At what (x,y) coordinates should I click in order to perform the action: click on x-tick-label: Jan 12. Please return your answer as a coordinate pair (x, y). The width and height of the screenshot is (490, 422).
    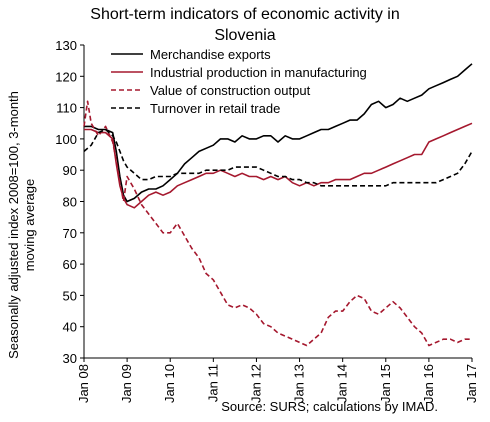
    Looking at the image, I should click on (255, 383).